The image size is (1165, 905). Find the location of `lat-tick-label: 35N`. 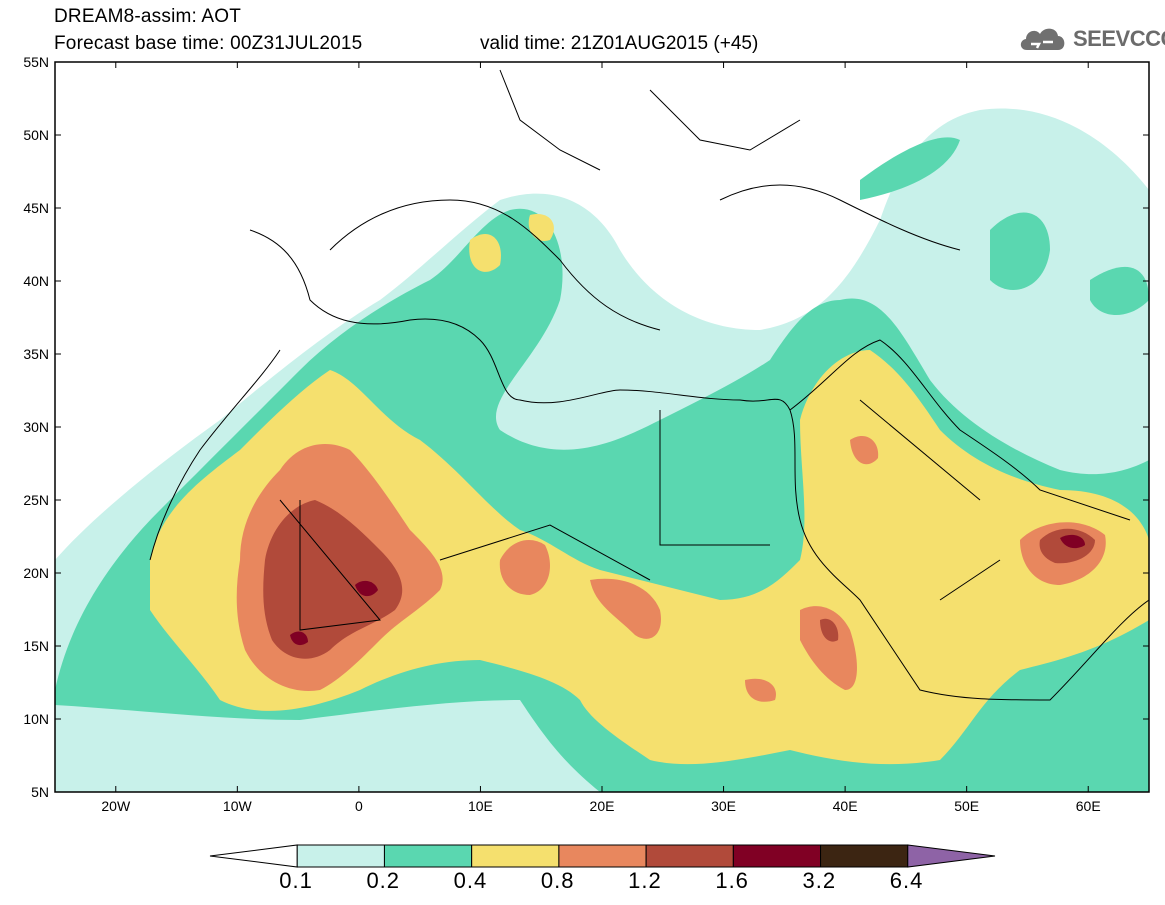

lat-tick-label: 35N is located at coordinates (36, 354).